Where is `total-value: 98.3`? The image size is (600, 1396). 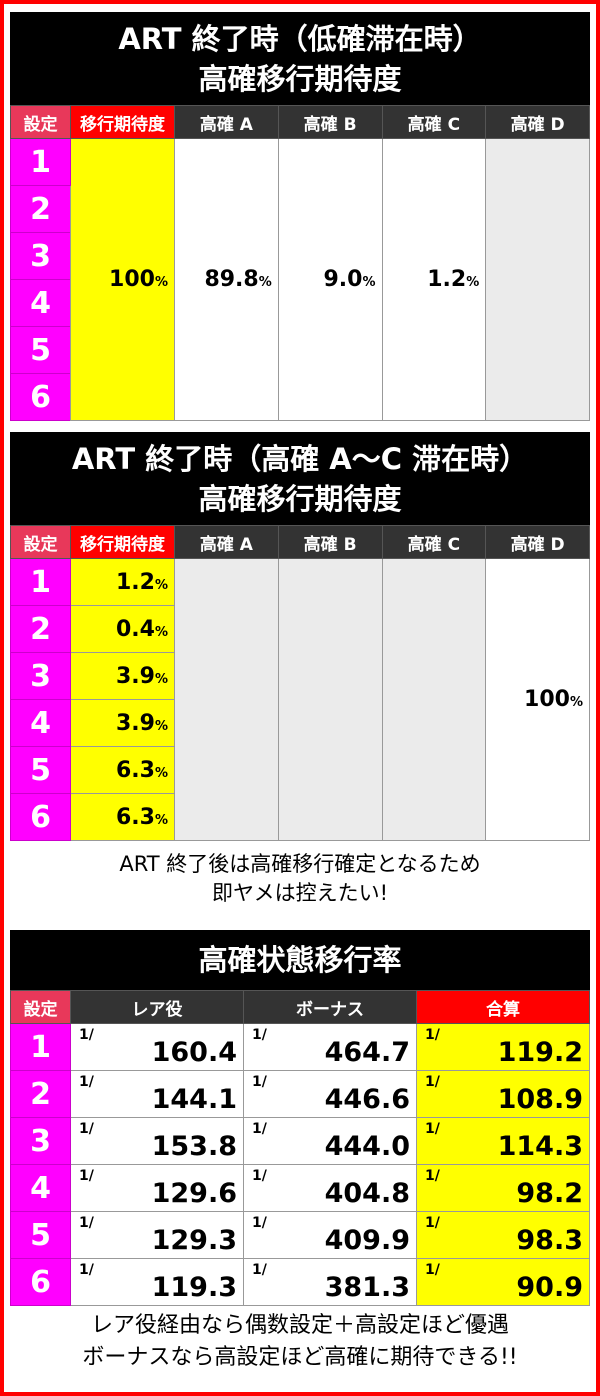 total-value: 98.3 is located at coordinates (549, 1240).